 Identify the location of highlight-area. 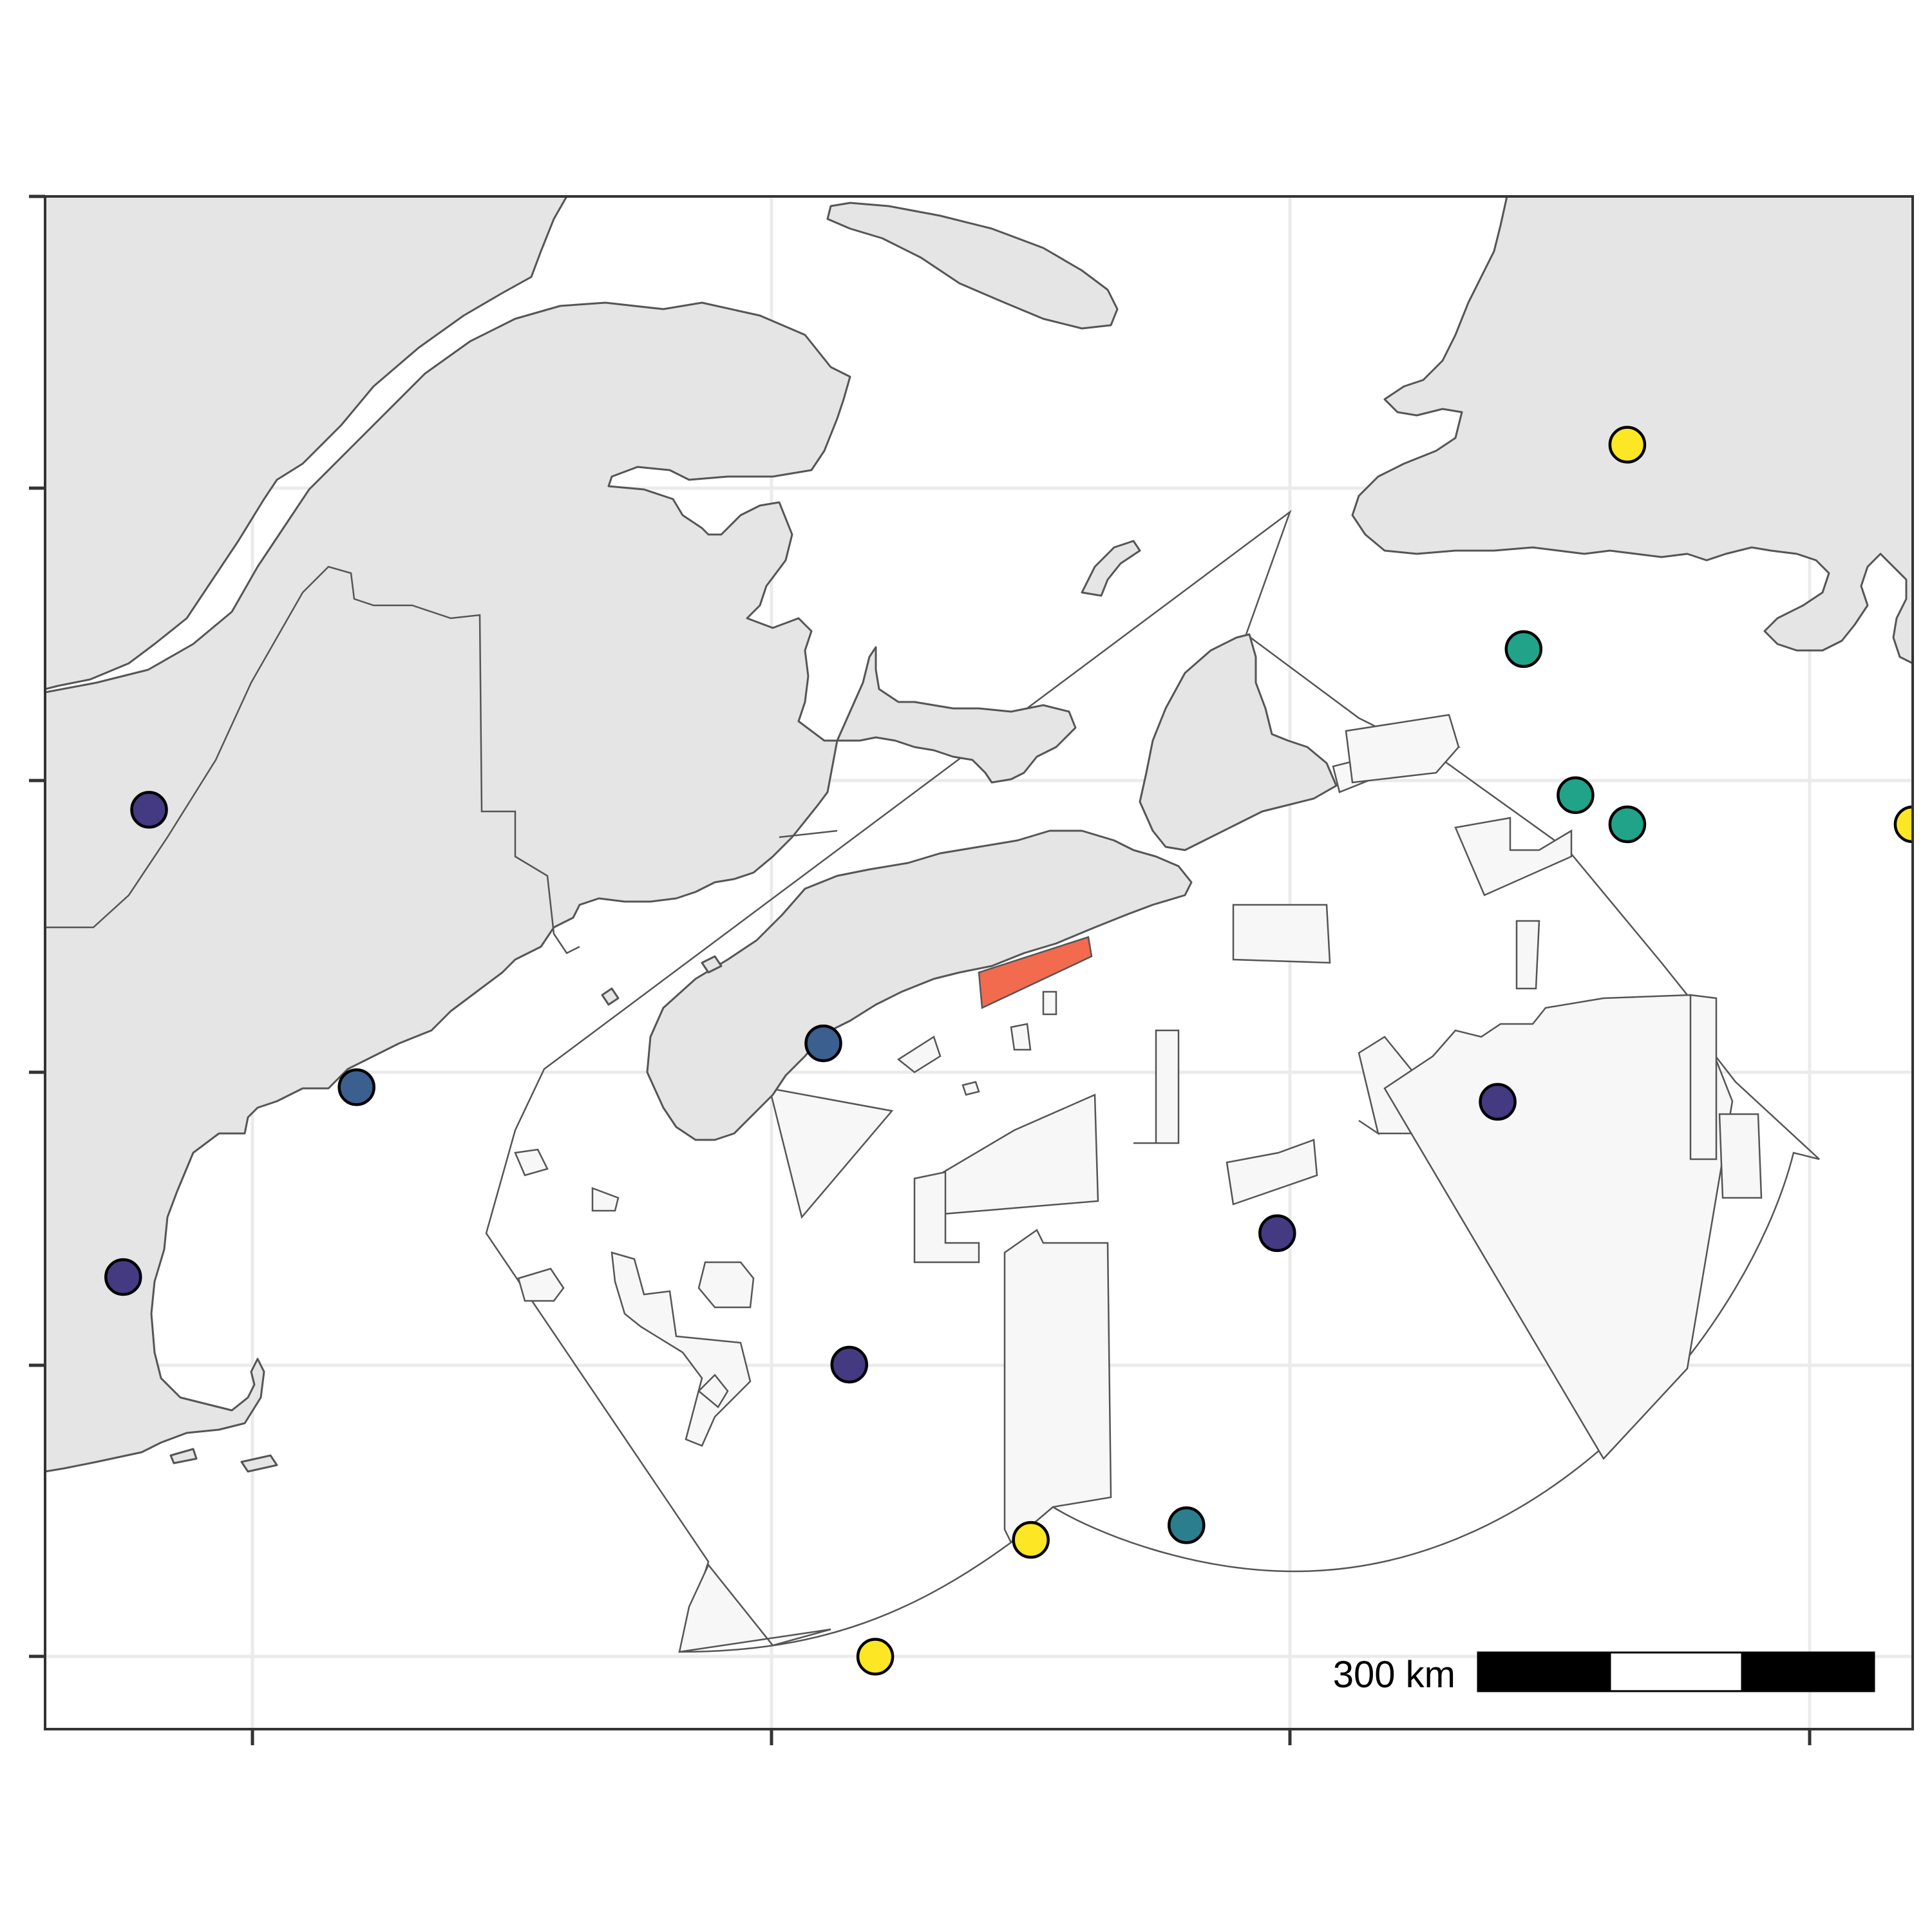
(1035, 973).